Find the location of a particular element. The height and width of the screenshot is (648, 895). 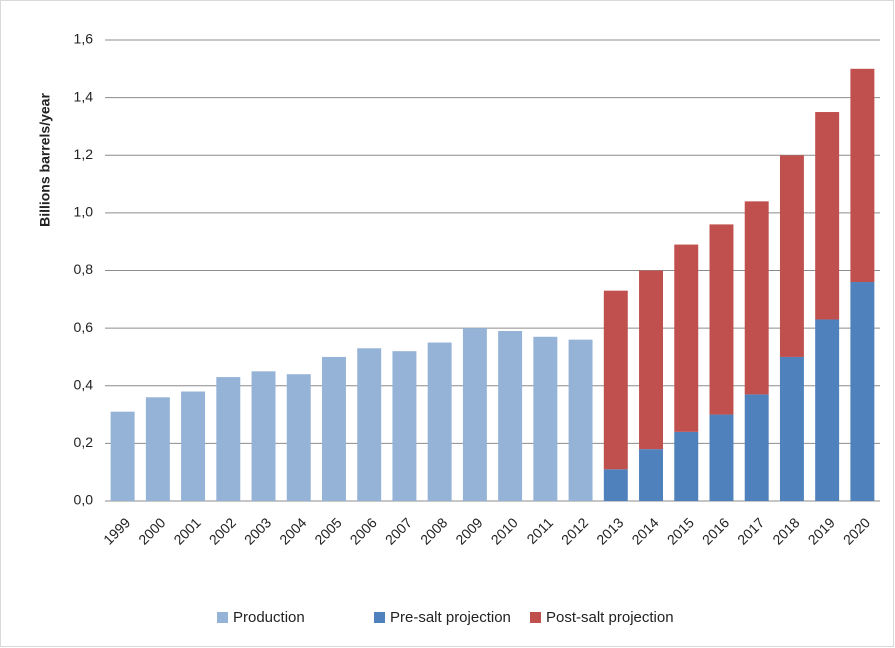

y-tick-label: 0,8 is located at coordinates (84, 269).